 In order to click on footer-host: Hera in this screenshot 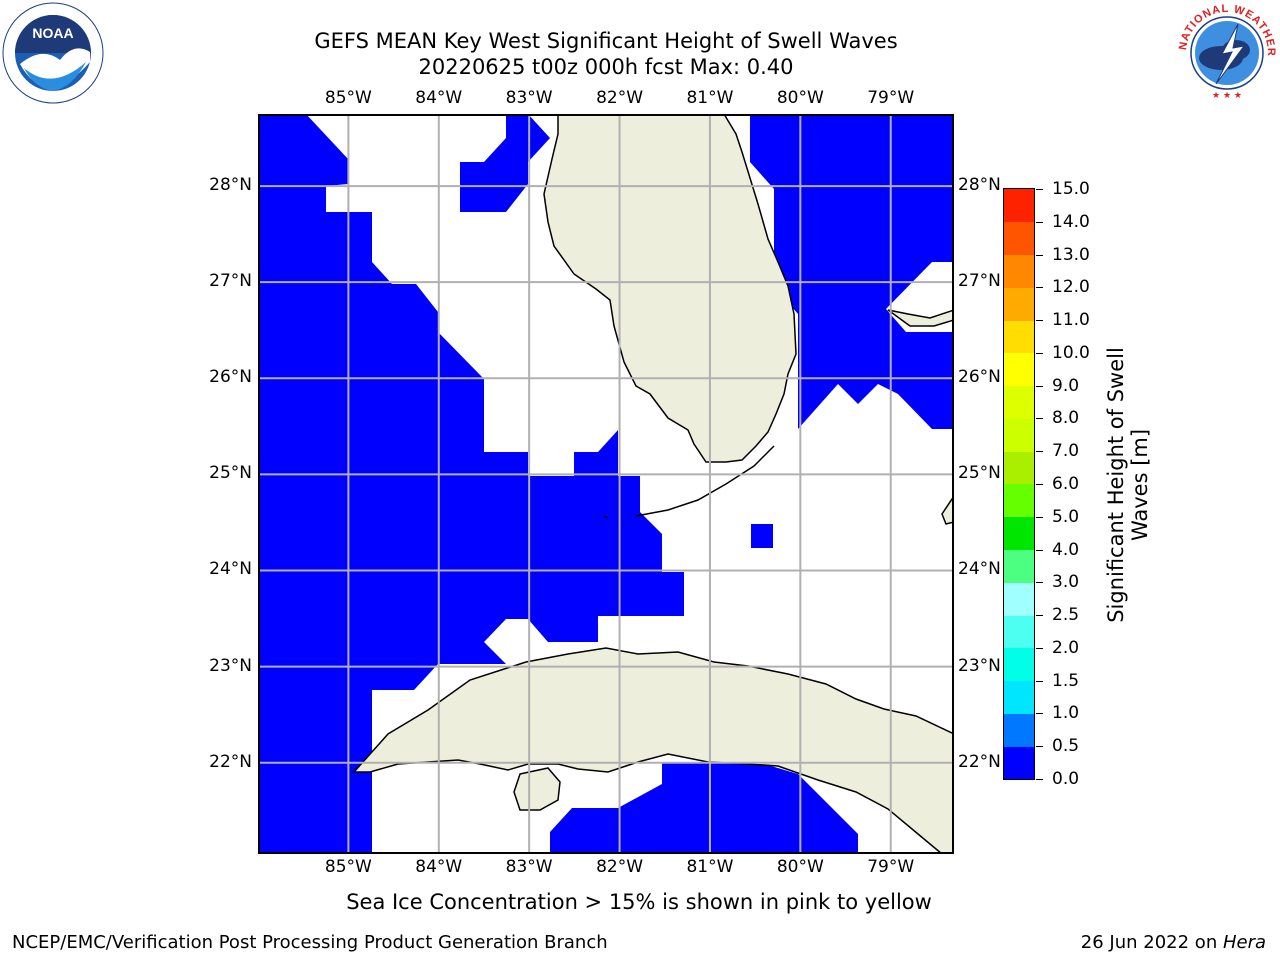, I will do `click(1244, 942)`.